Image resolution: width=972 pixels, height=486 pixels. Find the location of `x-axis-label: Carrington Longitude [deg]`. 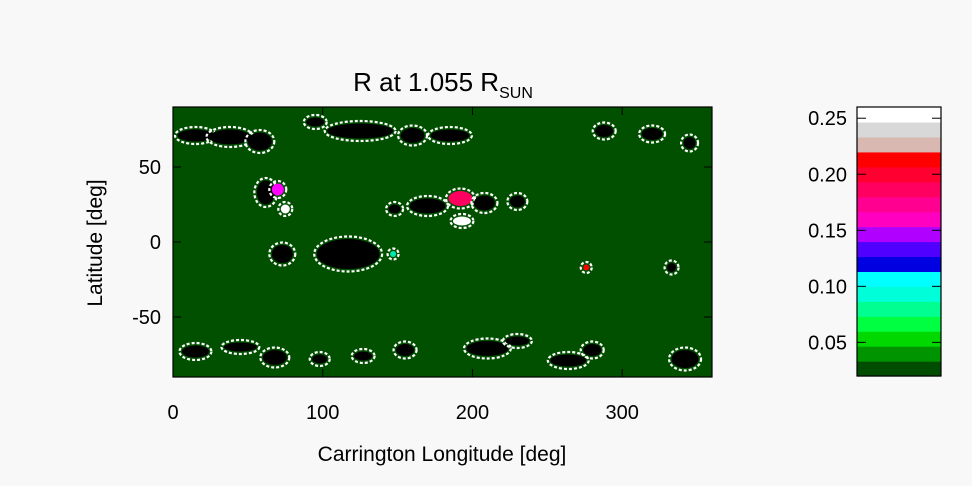

x-axis-label: Carrington Longitude [deg] is located at coordinates (442, 454).